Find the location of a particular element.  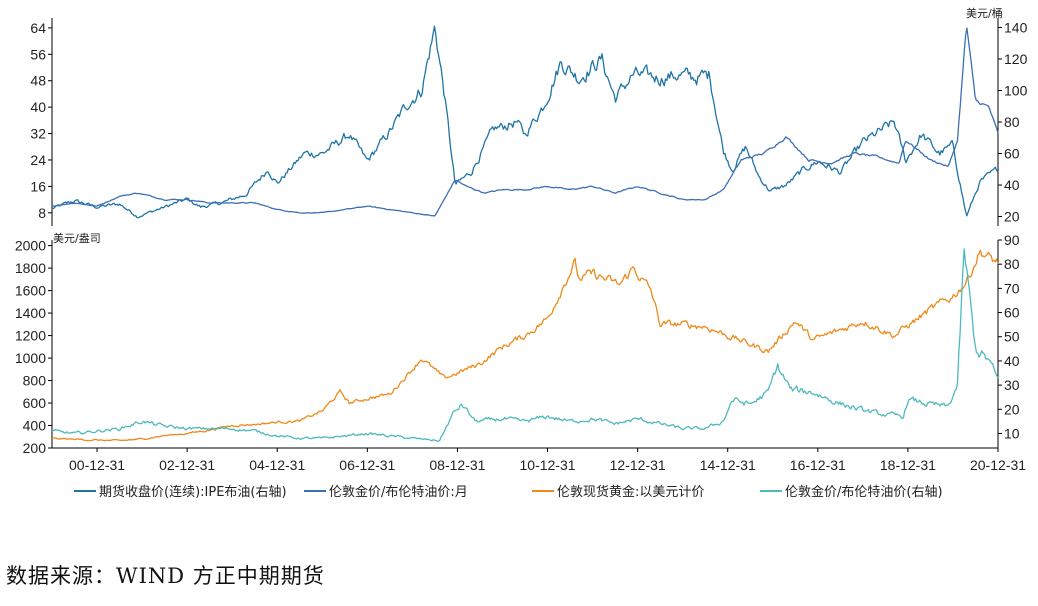

left-tick-label: 1600 is located at coordinates (30, 291).